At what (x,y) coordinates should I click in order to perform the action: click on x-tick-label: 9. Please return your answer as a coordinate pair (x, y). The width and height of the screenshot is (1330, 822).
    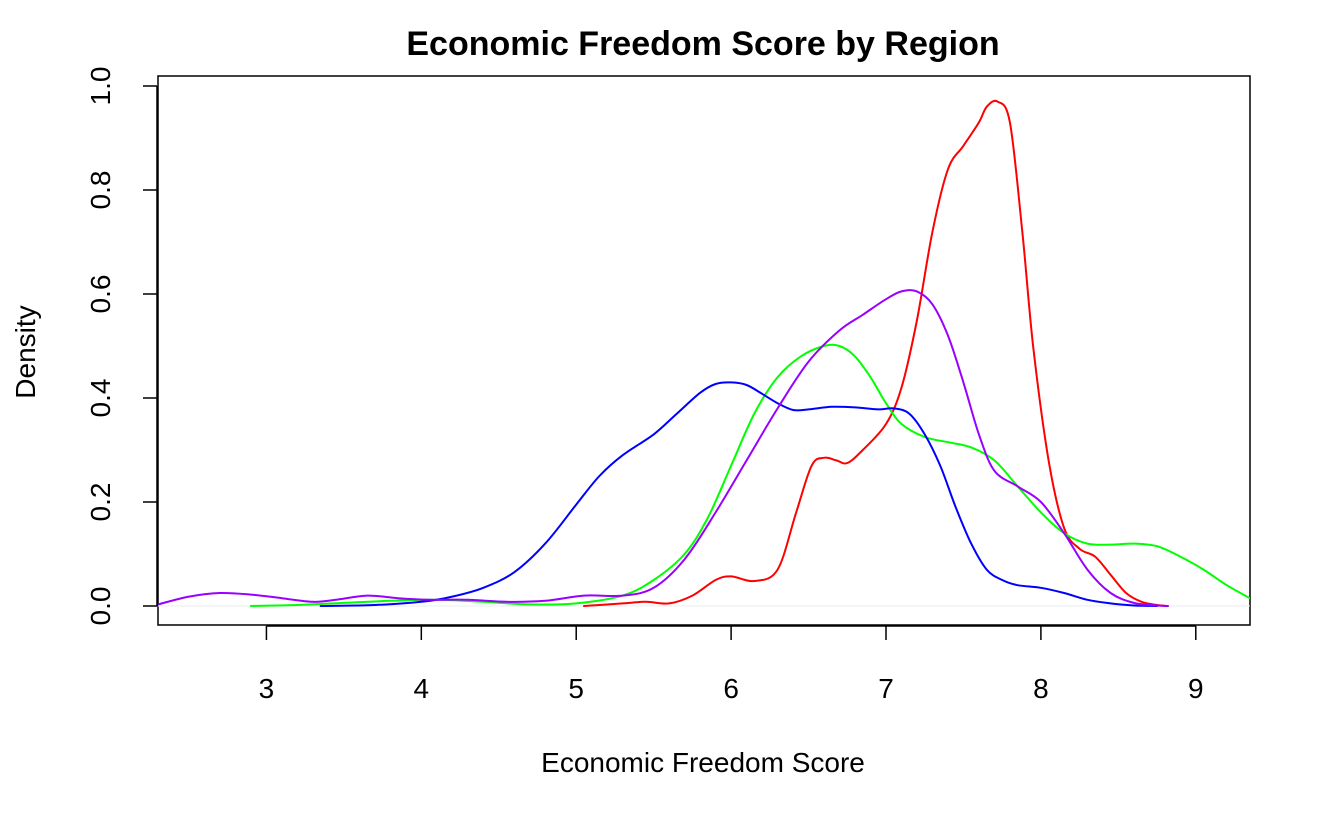
    Looking at the image, I should click on (1196, 688).